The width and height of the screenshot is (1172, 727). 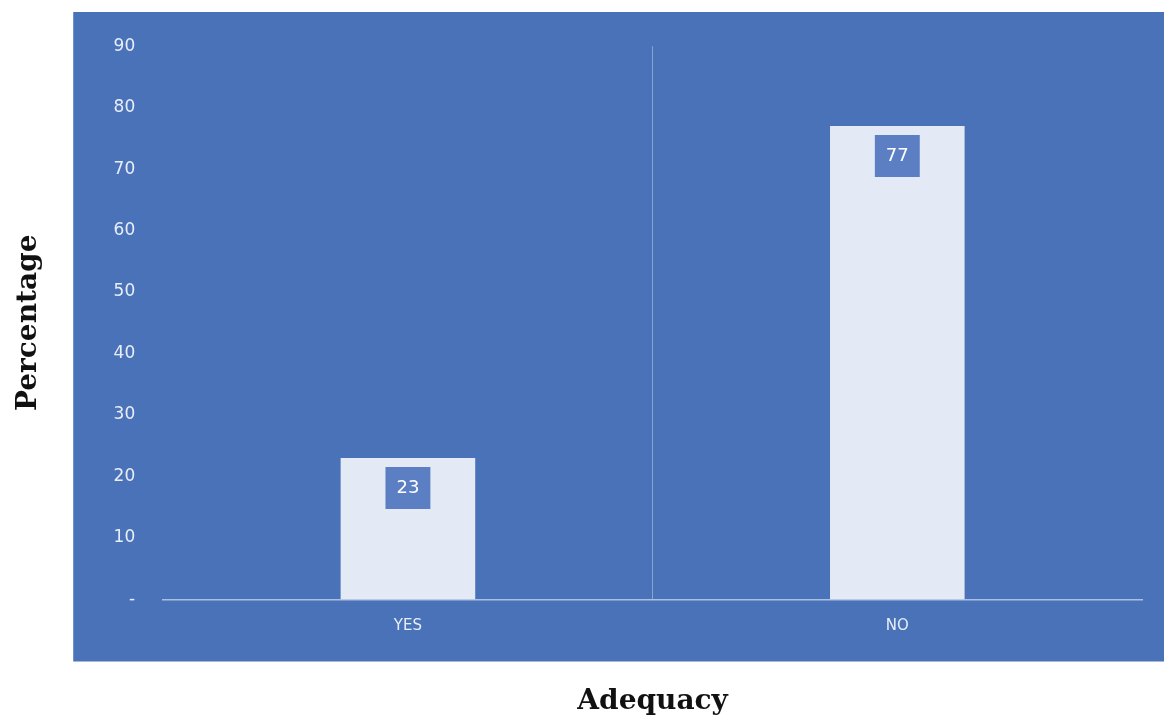 I want to click on y-tick-label: 30, so click(x=124, y=413).